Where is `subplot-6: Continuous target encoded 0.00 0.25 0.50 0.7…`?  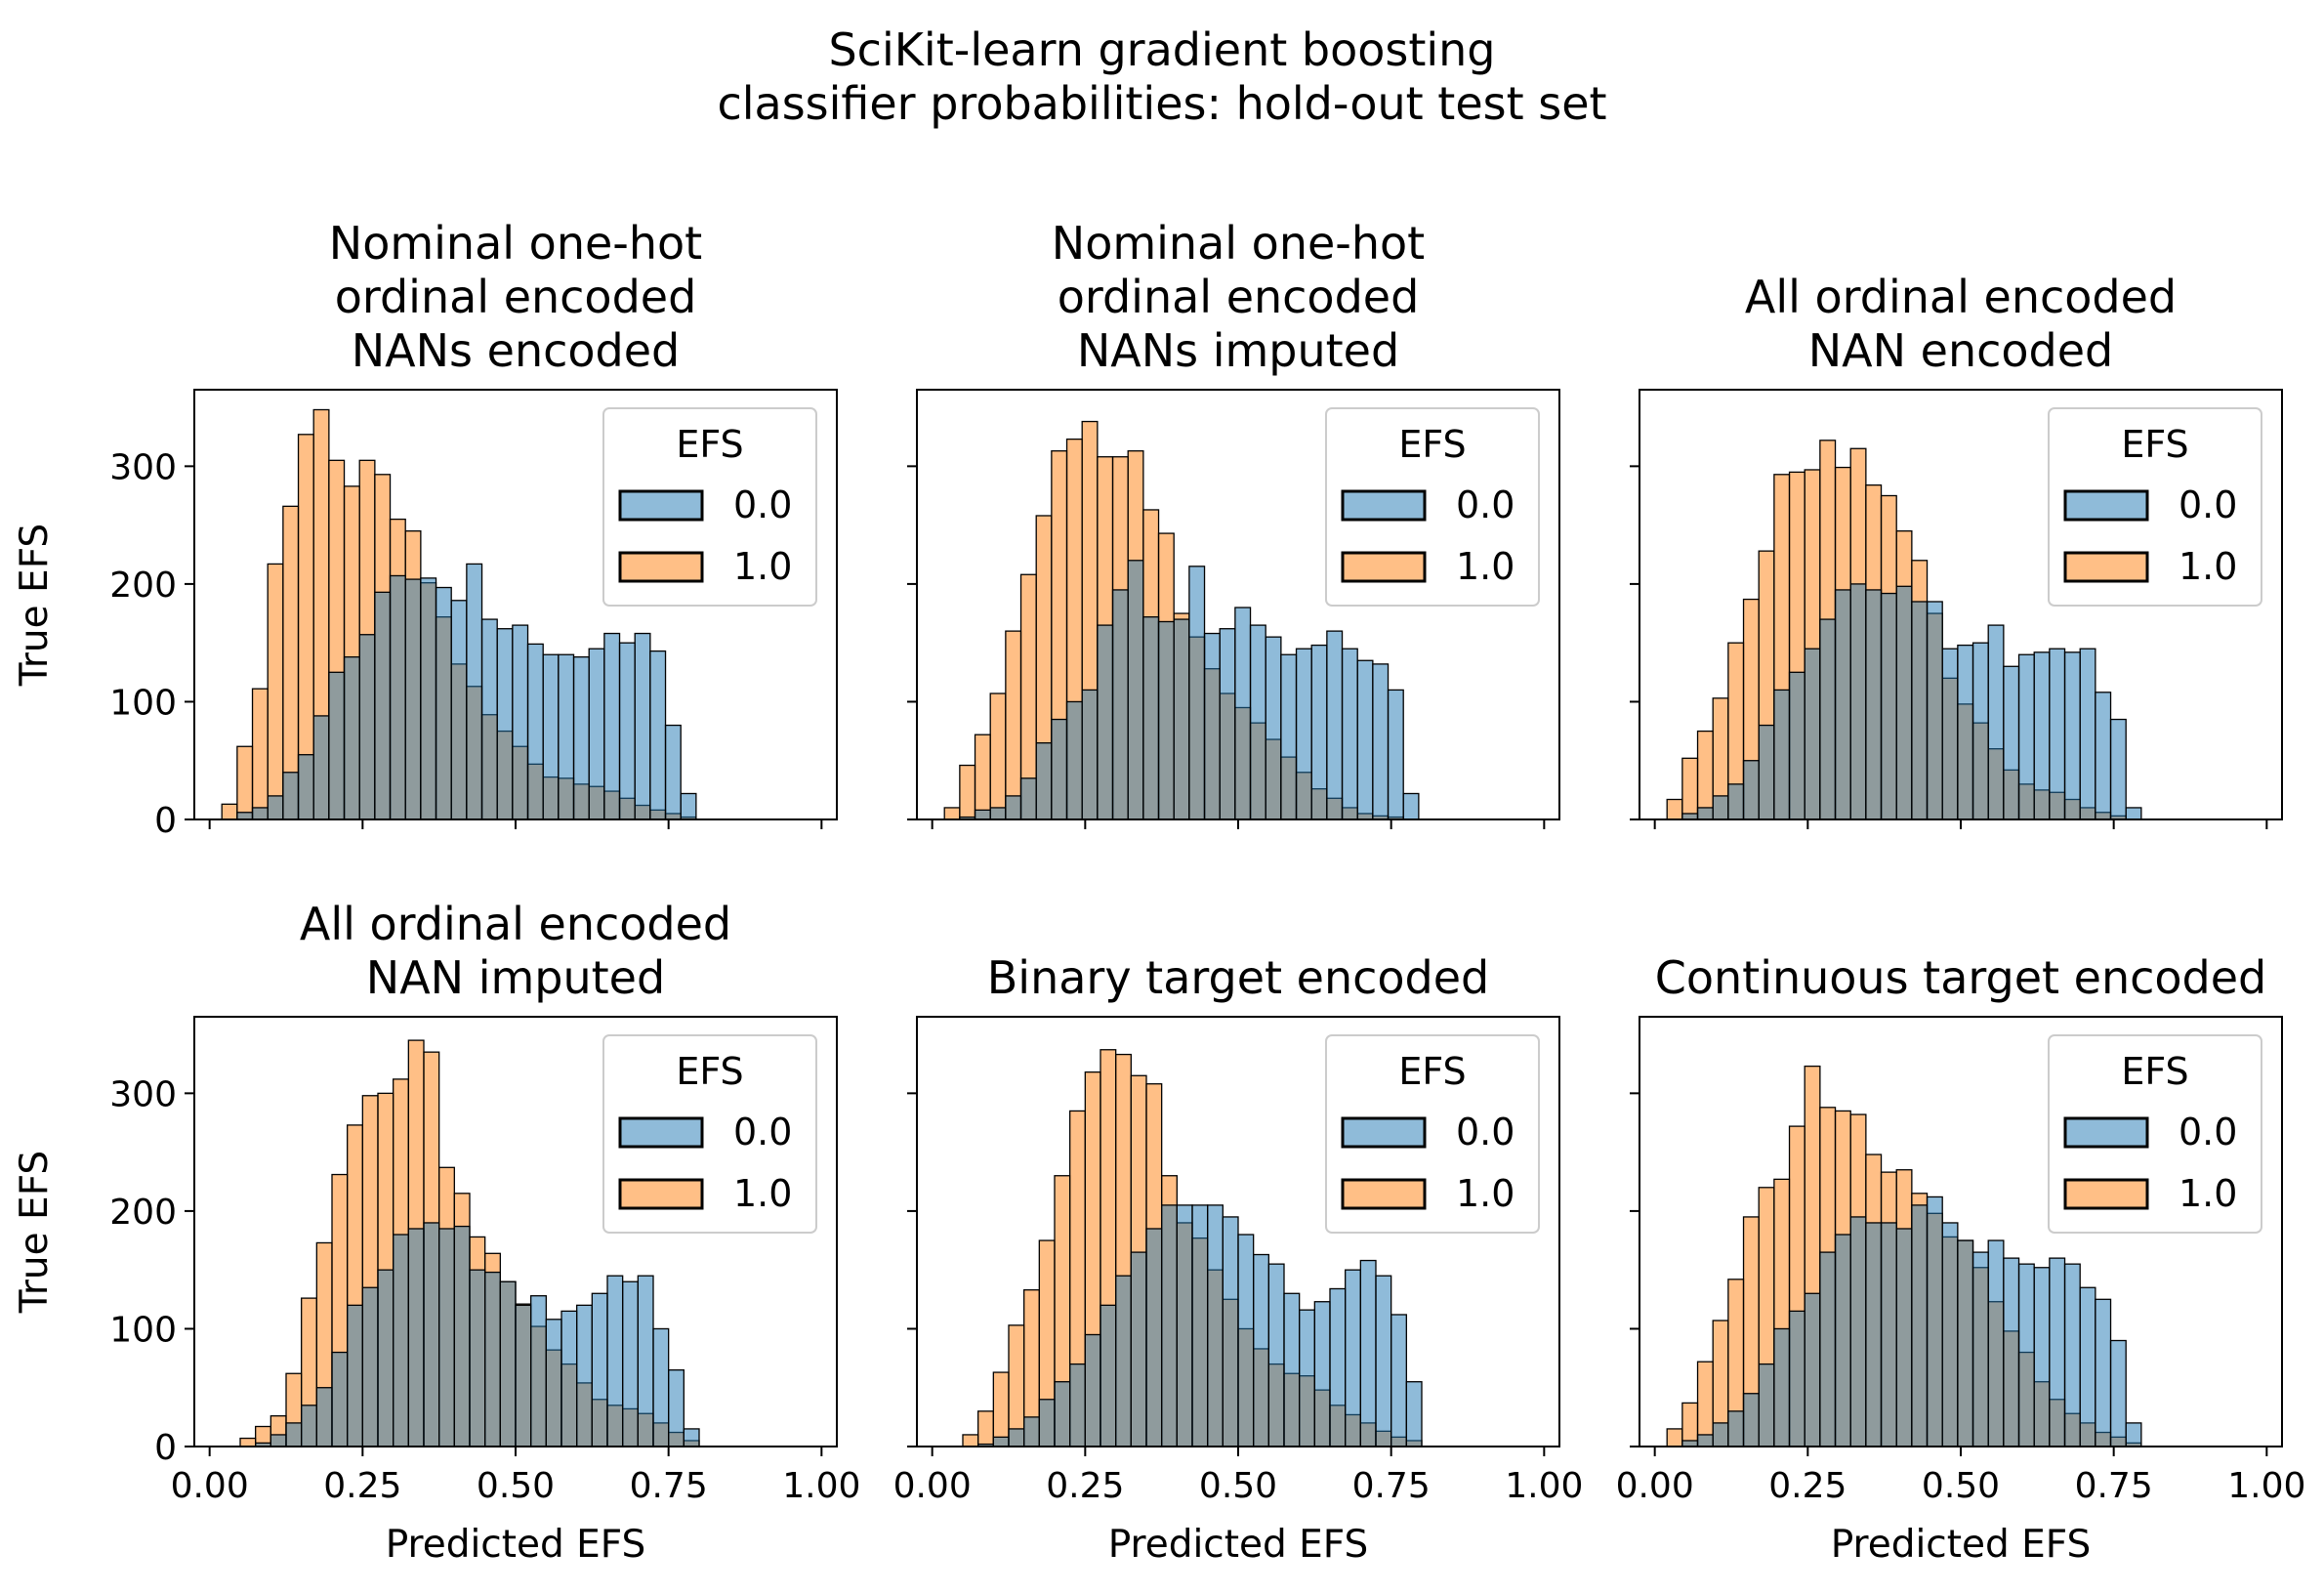
subplot-6: Continuous target encoded 0.00 0.25 0.50 0.7… is located at coordinates (1961, 1259).